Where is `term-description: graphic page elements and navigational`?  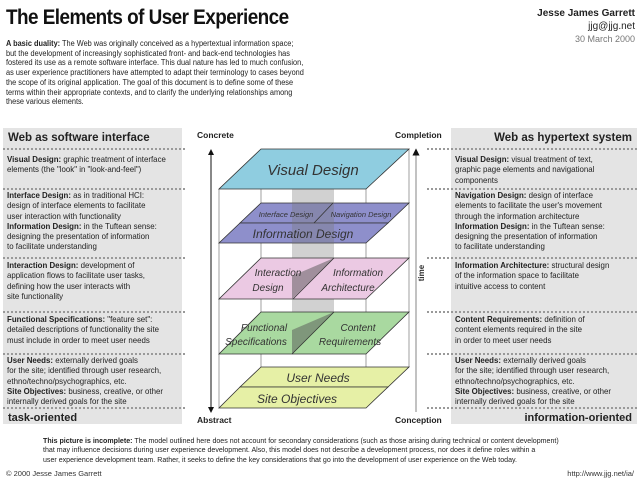 term-description: graphic page elements and navigational is located at coordinates (525, 169).